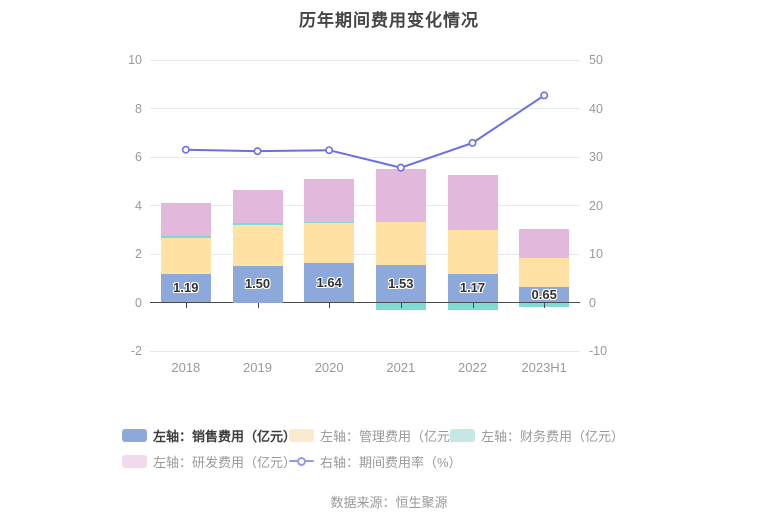 This screenshot has width=778, height=531. I want to click on right-axis-tick-label: 50, so click(596, 60).